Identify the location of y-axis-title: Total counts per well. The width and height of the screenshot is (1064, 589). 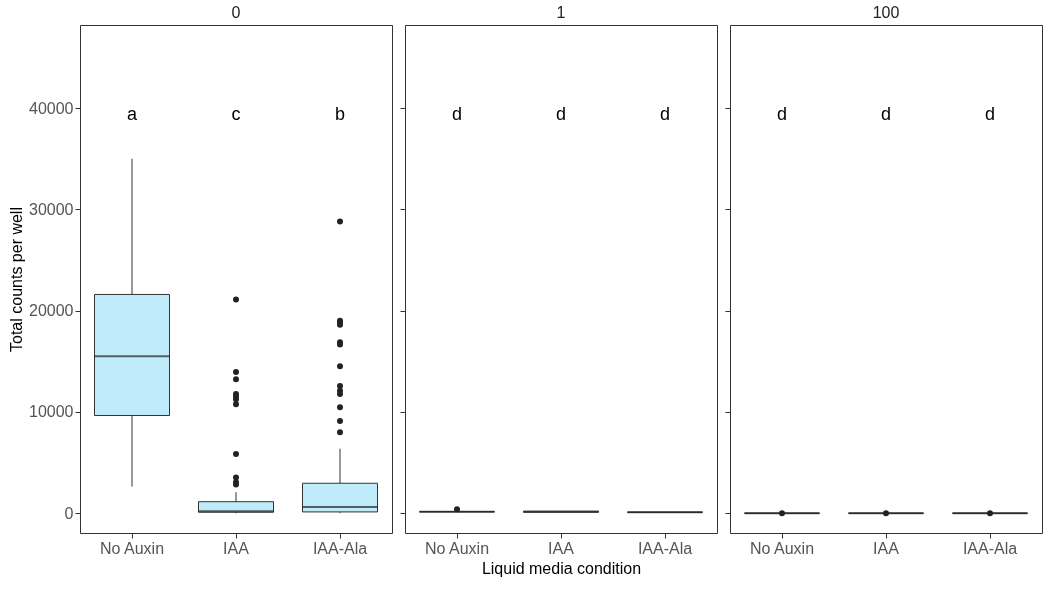
(17, 279).